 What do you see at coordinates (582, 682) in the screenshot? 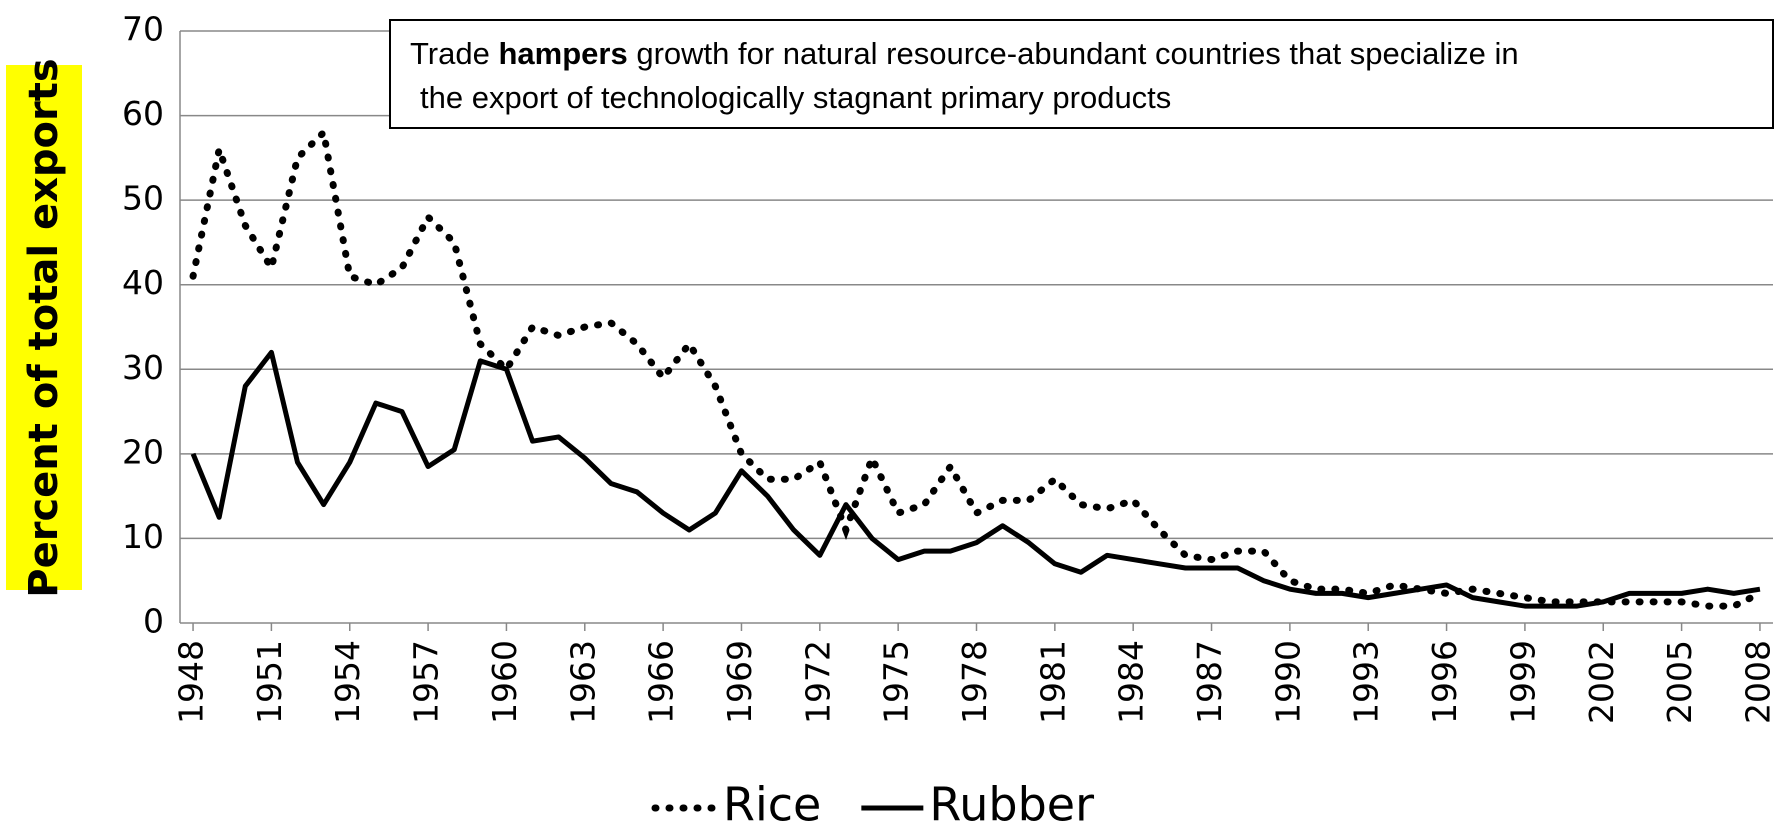
I see `x-tick-label: 1963` at bounding box center [582, 682].